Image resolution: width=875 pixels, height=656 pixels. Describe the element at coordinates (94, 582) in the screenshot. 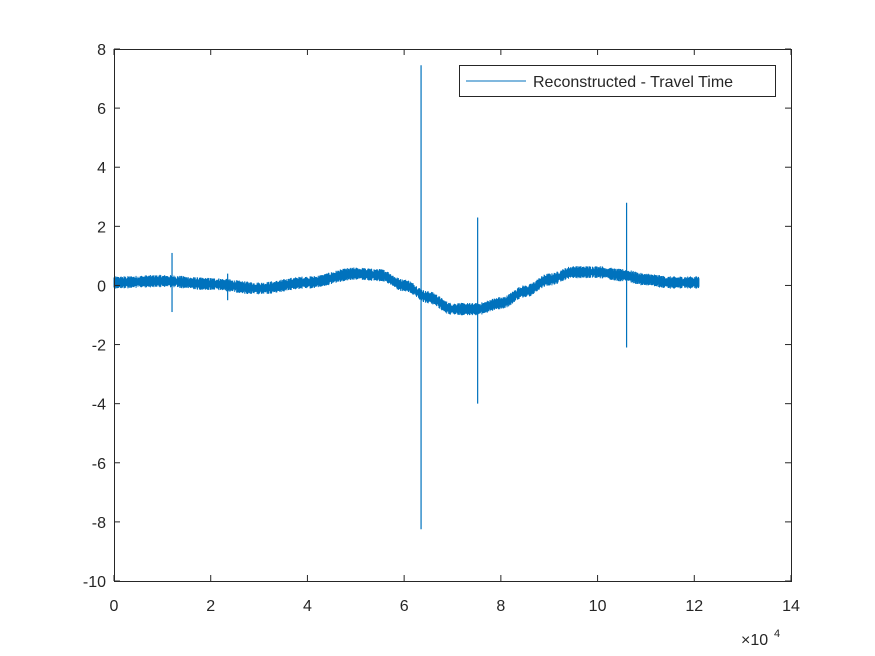

I see `y-tick-label: -10` at that location.